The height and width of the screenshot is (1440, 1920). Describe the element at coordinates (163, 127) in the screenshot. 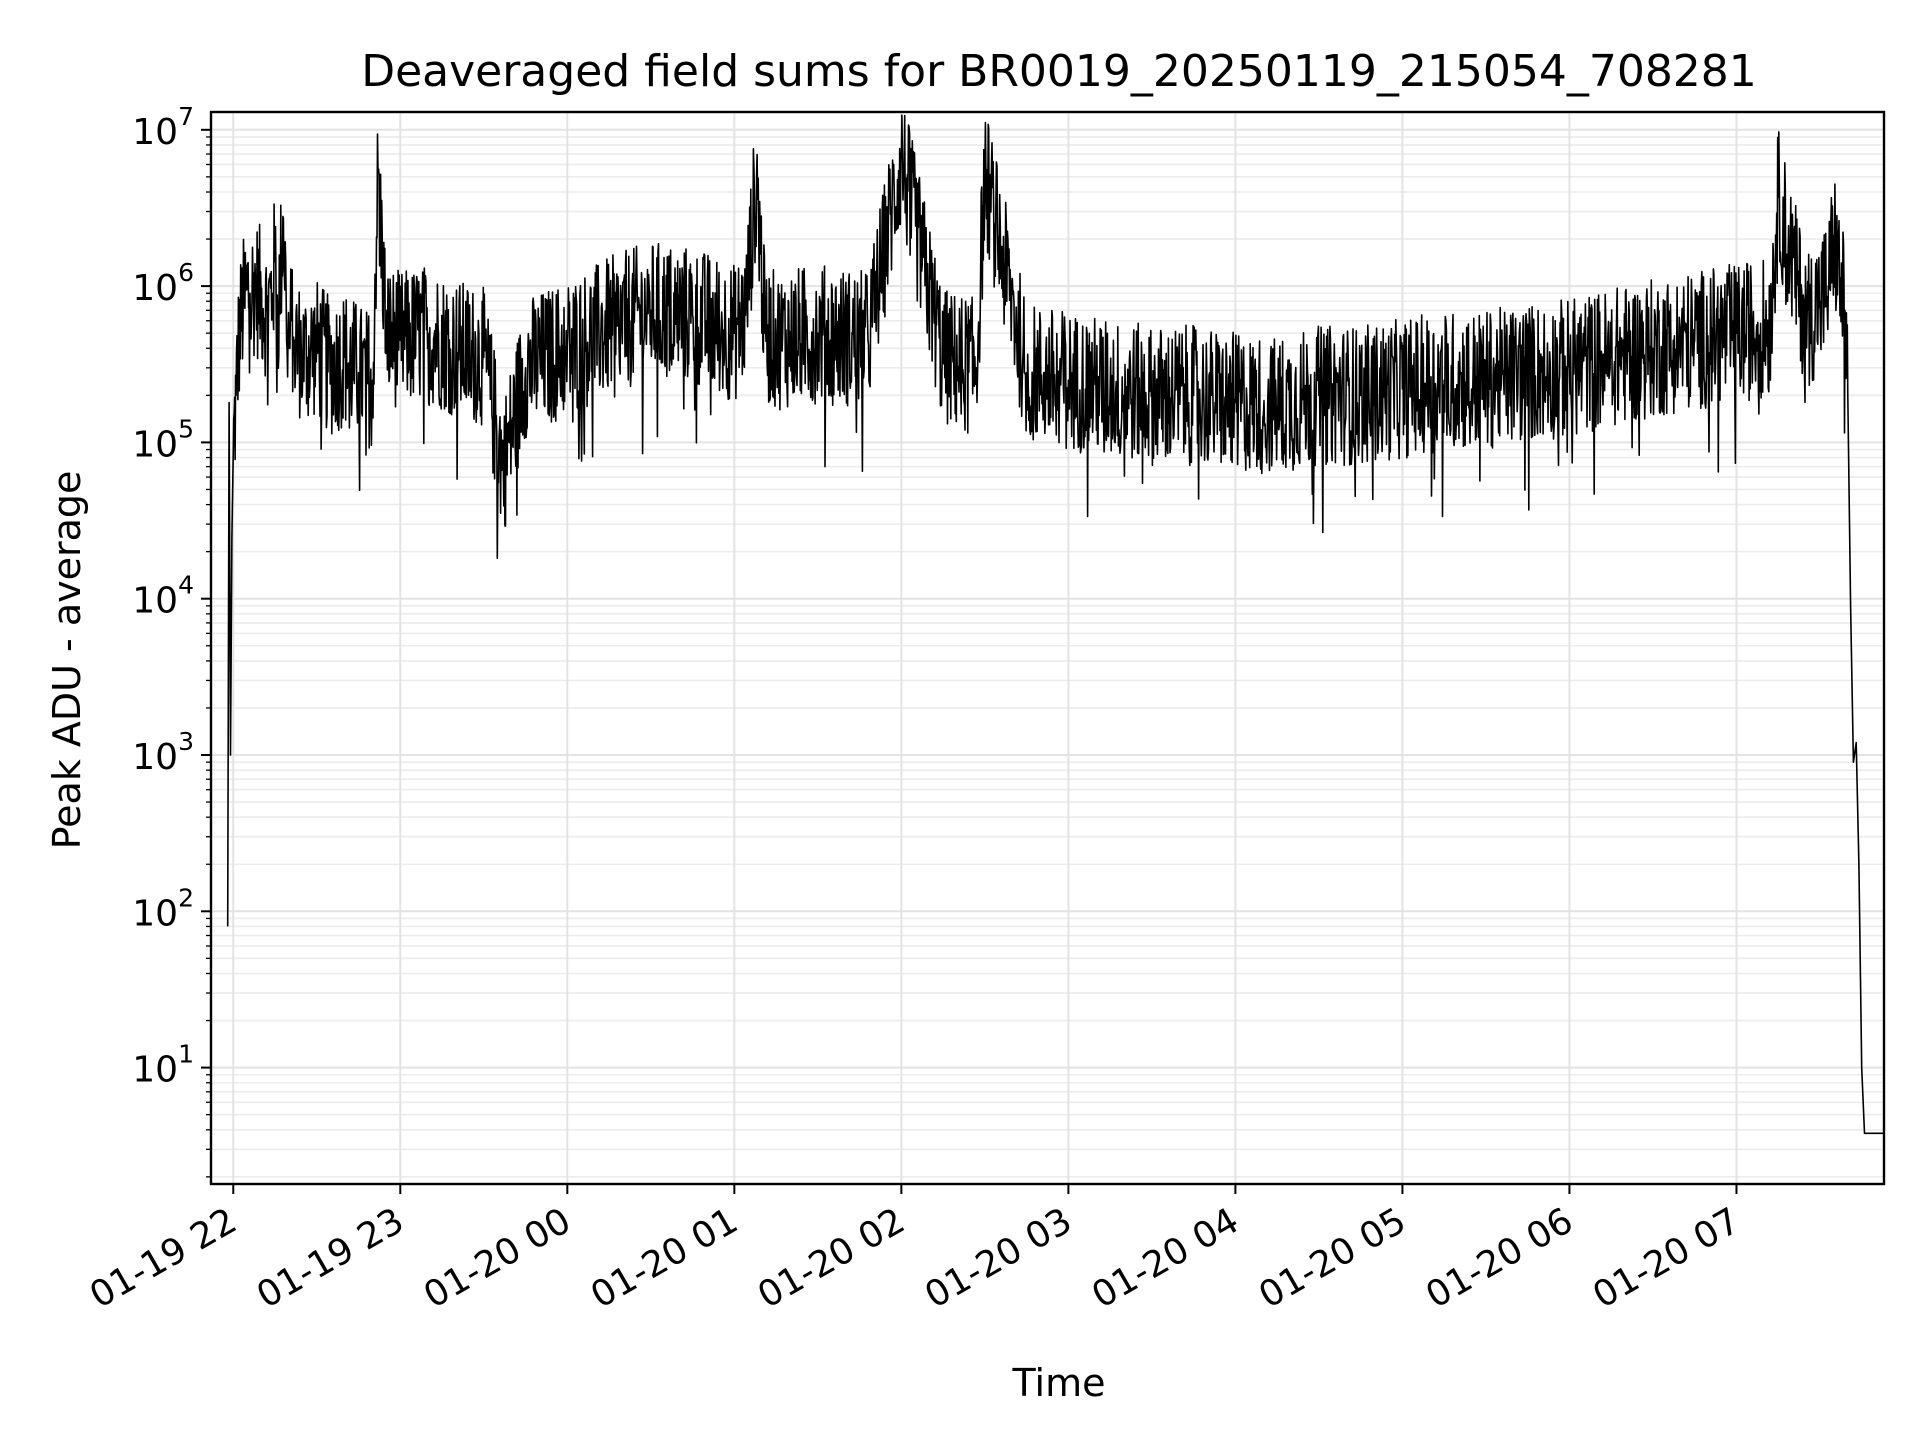

I see `y-tick-label: 10⁷` at that location.